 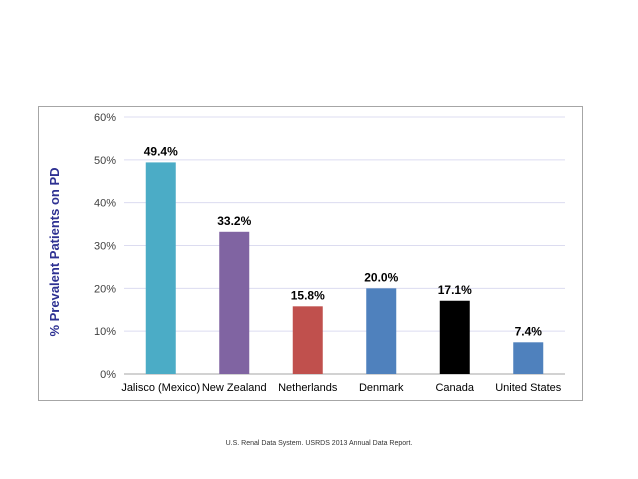 What do you see at coordinates (160, 388) in the screenshot?
I see `x-tick-label: Jalisco (Mexico)` at bounding box center [160, 388].